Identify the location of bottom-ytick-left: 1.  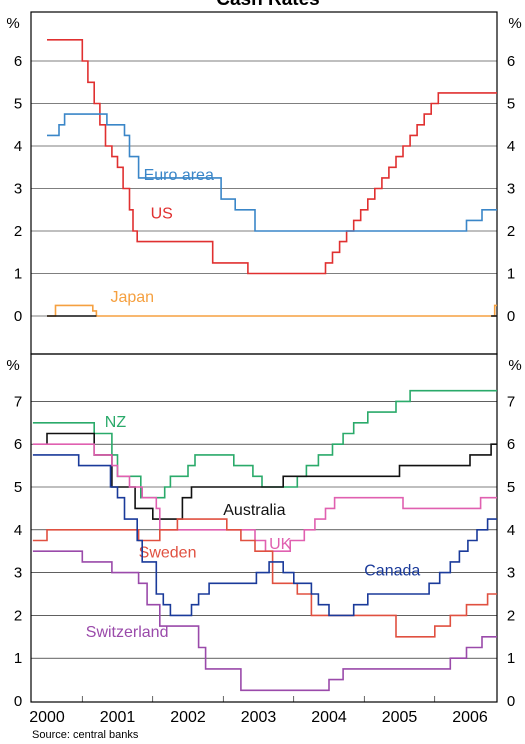
(18, 658).